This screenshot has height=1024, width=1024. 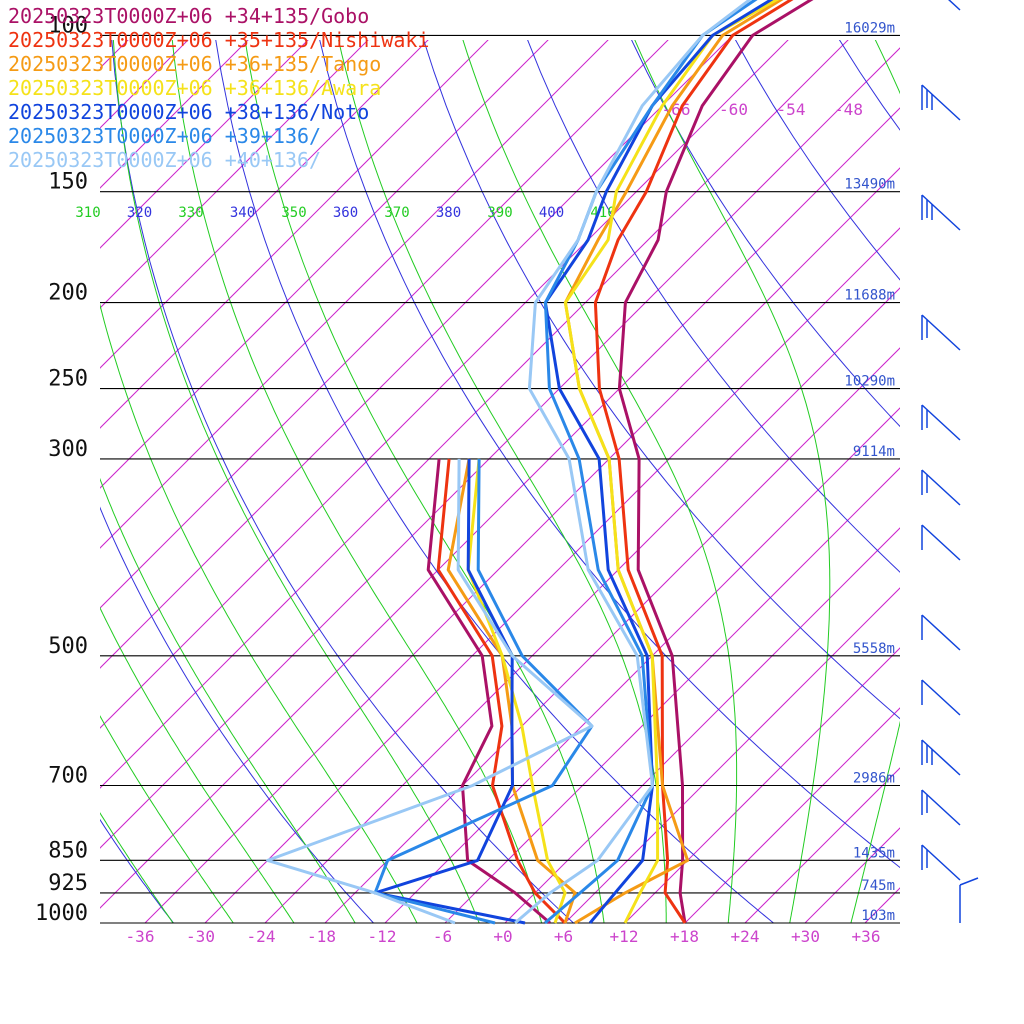 I want to click on temperature-tick-label: -6, so click(x=442, y=936).